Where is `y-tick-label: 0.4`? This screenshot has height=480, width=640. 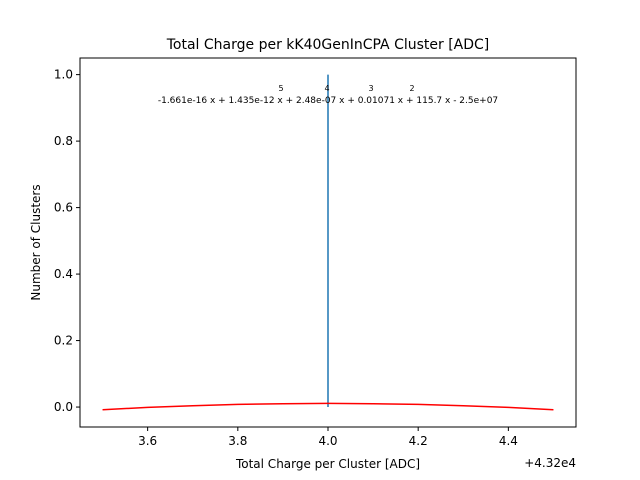
y-tick-label: 0.4 is located at coordinates (63, 274).